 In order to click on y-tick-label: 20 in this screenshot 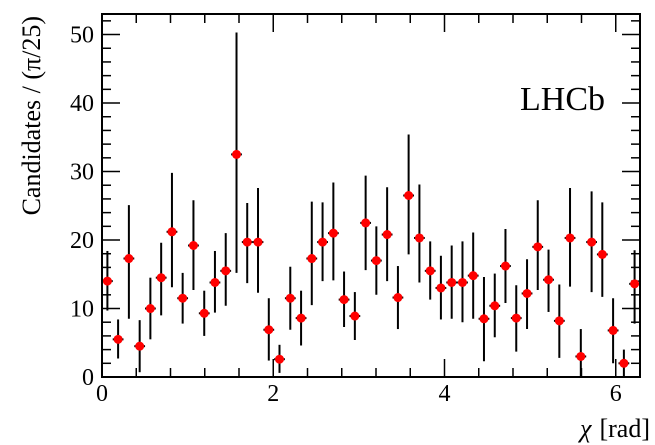, I will do `click(82, 241)`.